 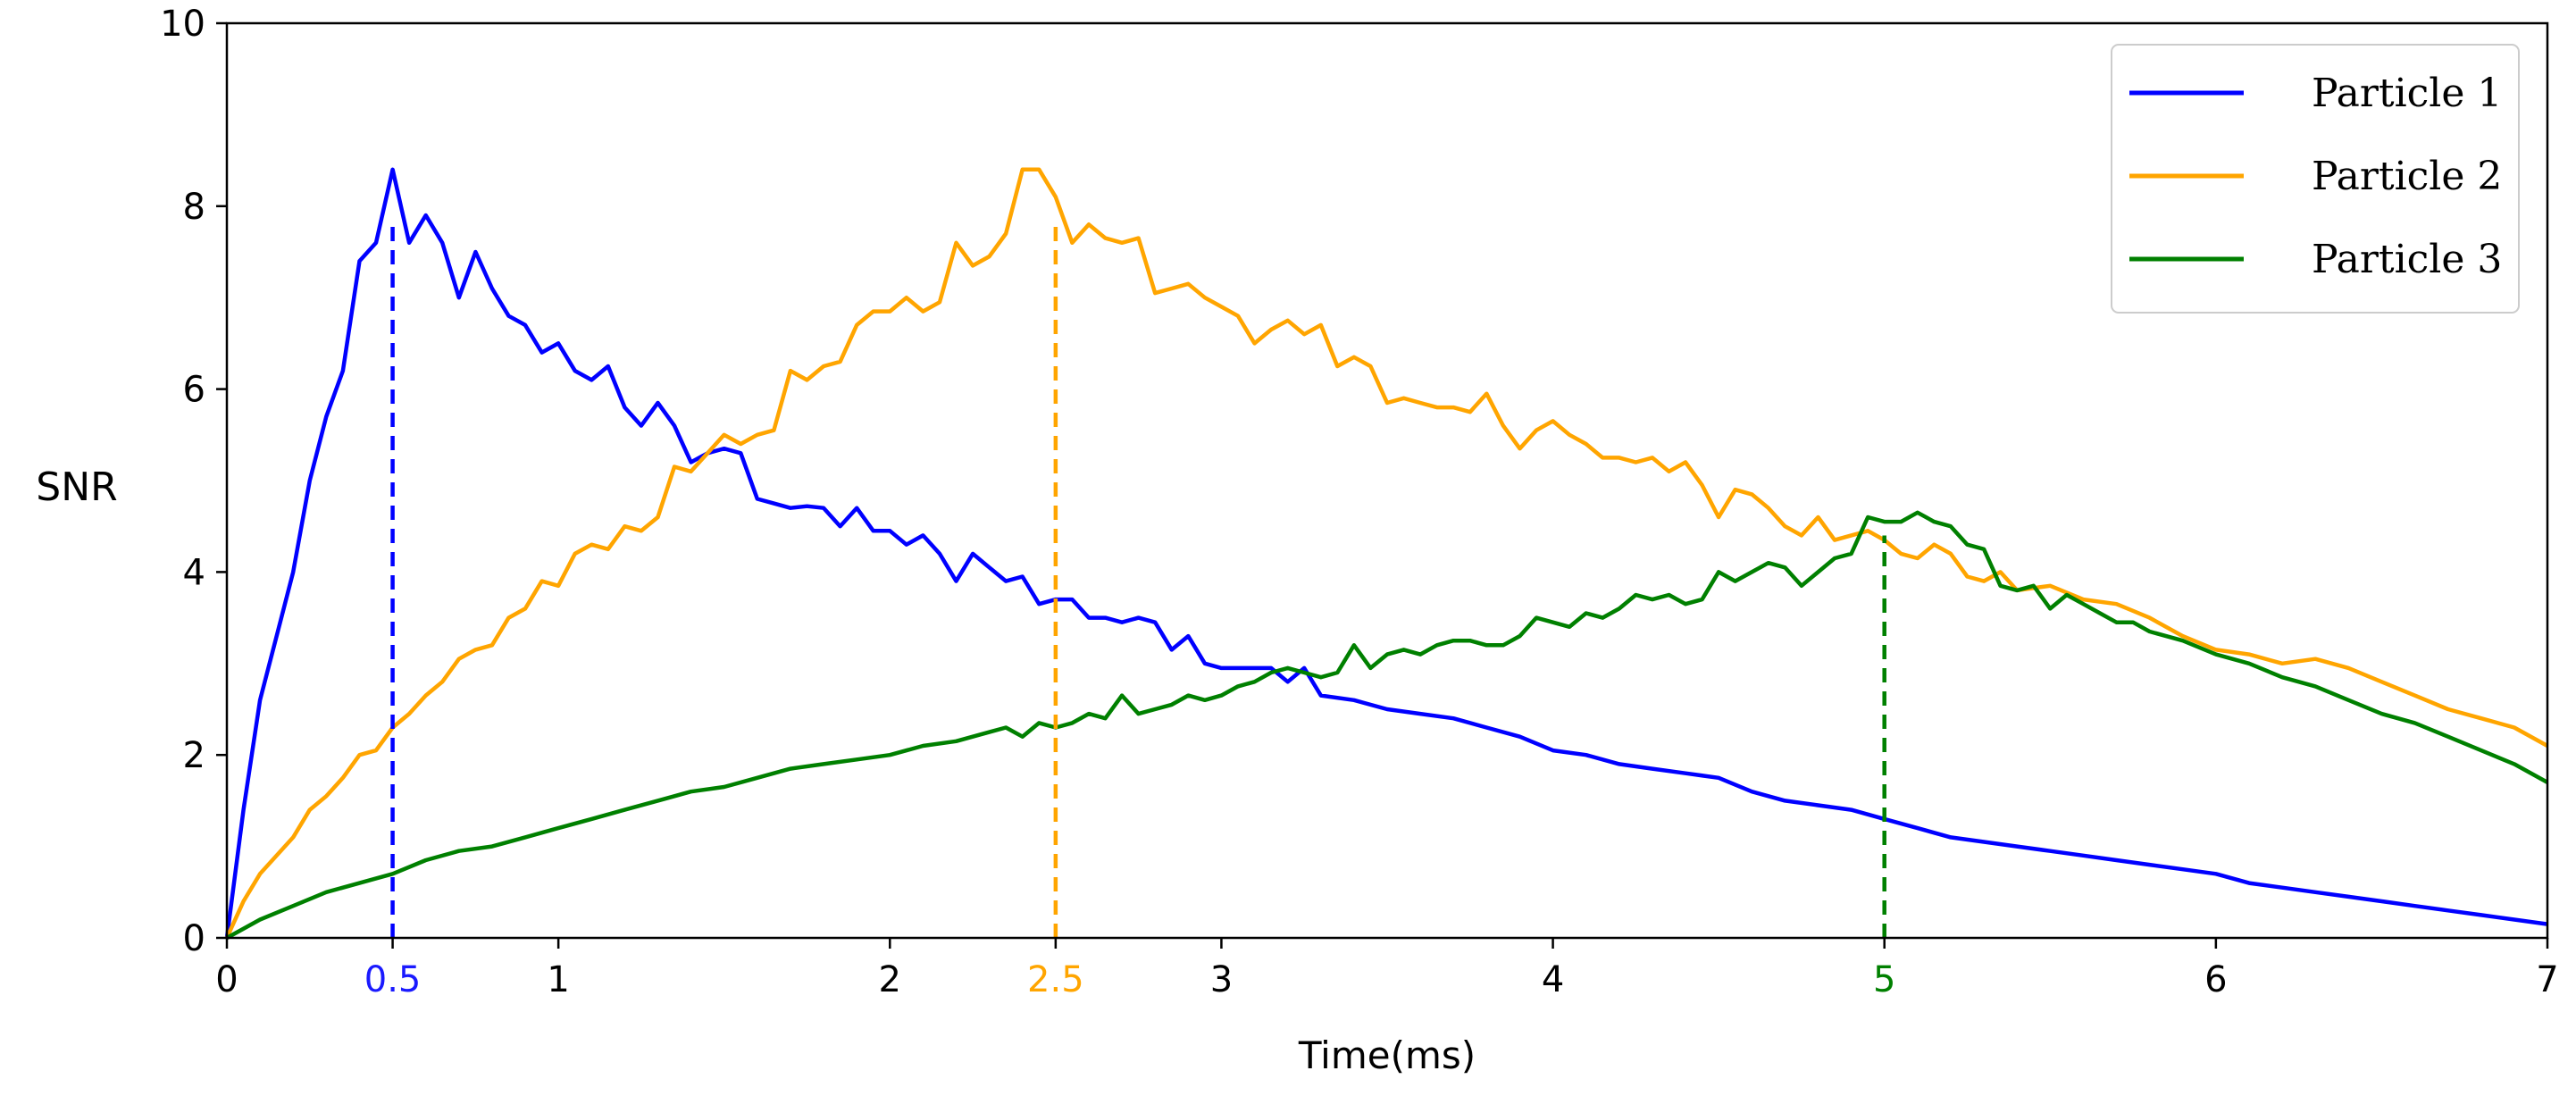 I want to click on x-tick-label: 3, so click(x=1222, y=980).